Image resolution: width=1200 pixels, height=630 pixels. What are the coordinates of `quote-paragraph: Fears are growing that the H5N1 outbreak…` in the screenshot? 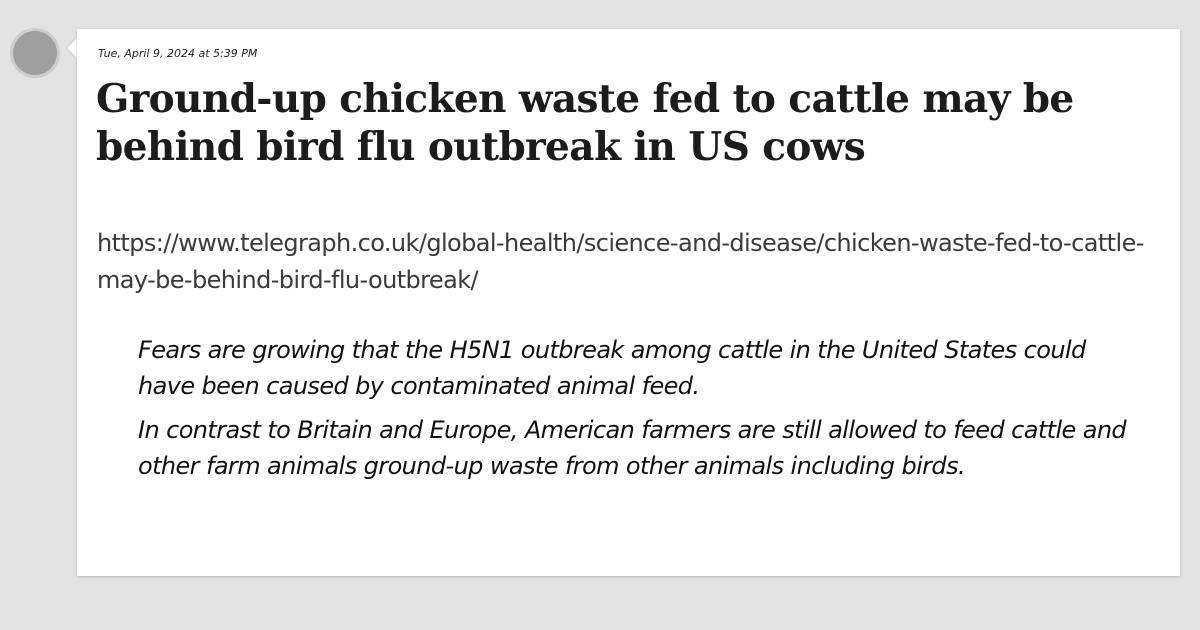 It's located at (612, 368).